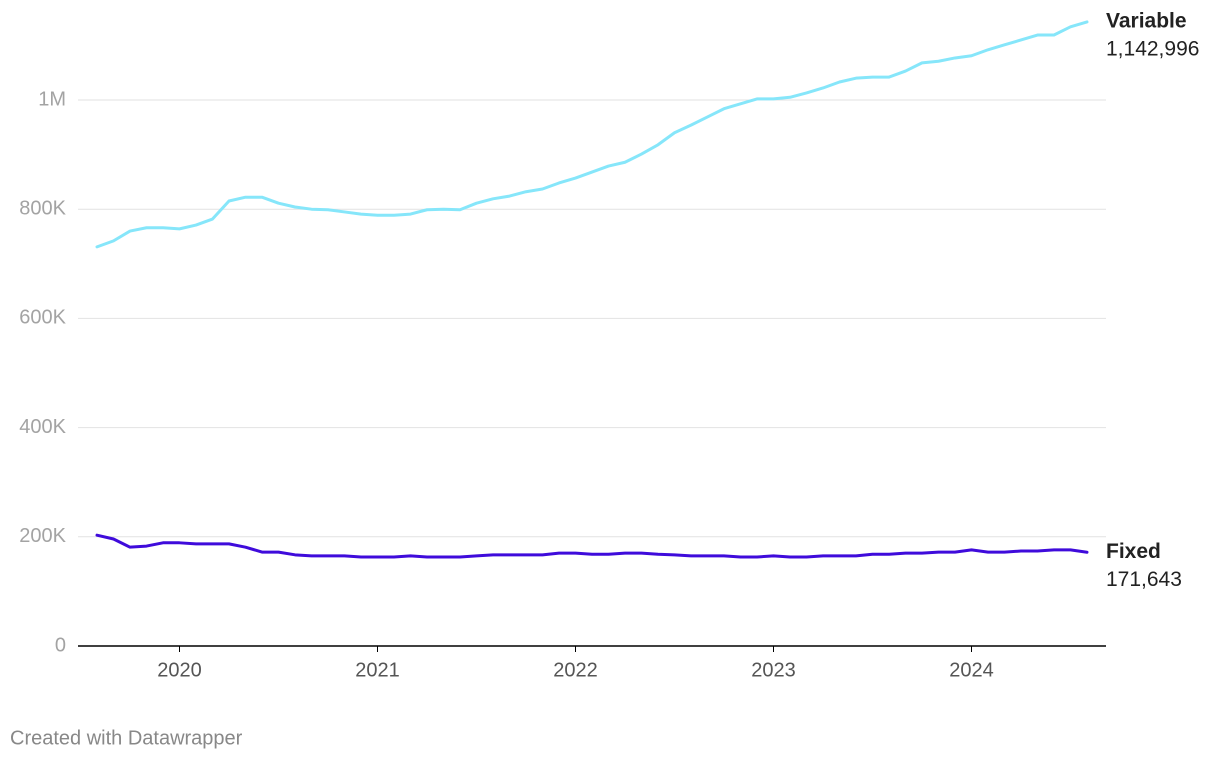 Image resolution: width=1220 pixels, height=762 pixels. Describe the element at coordinates (42, 208) in the screenshot. I see `y-tick-label: 800K` at that location.